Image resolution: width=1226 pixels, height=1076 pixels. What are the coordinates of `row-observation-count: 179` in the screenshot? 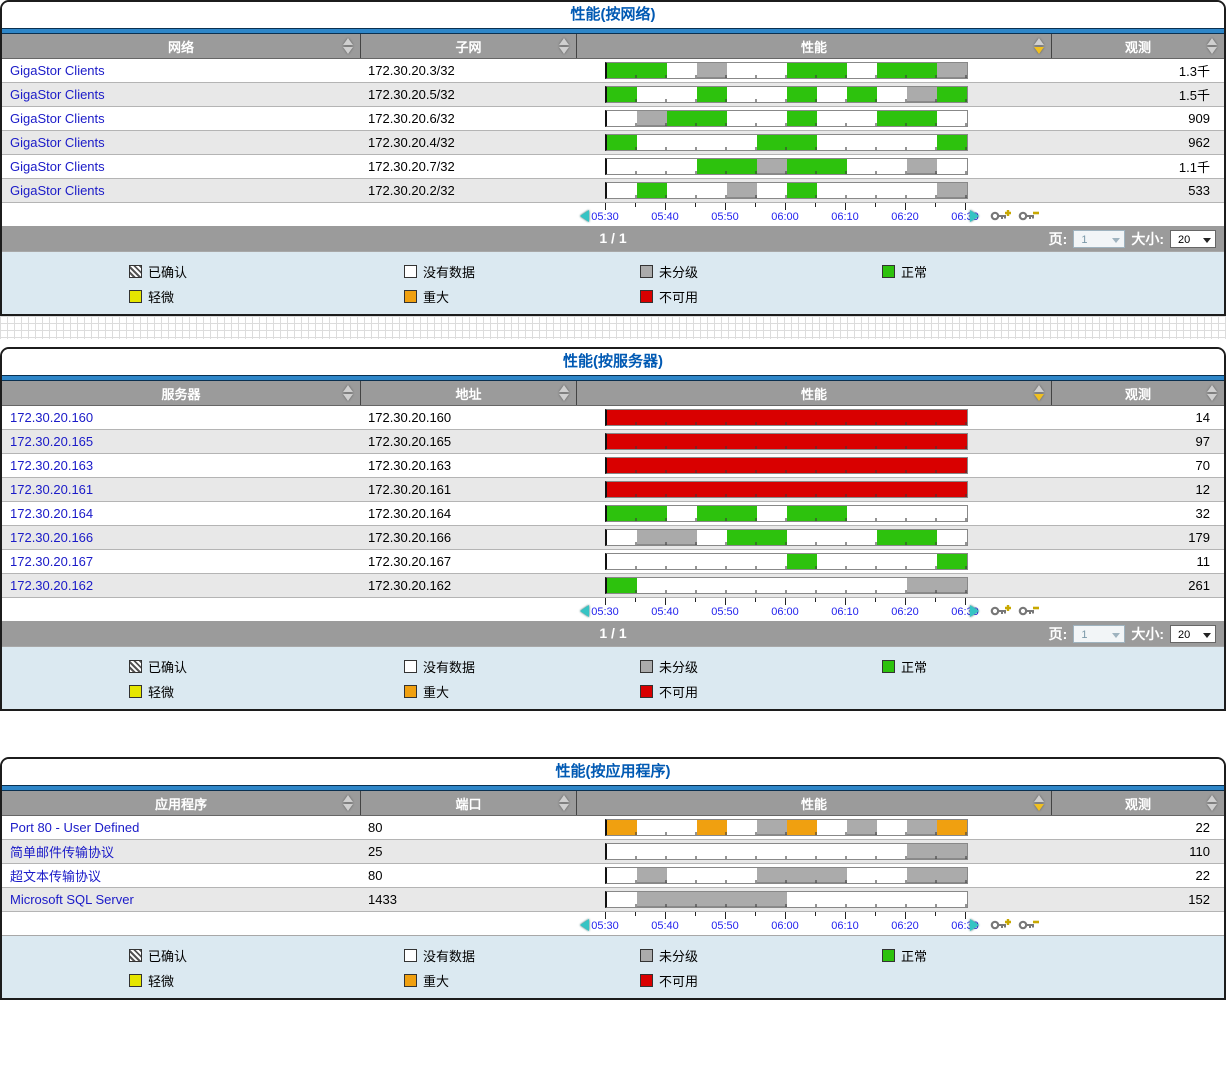 It's located at (1199, 537).